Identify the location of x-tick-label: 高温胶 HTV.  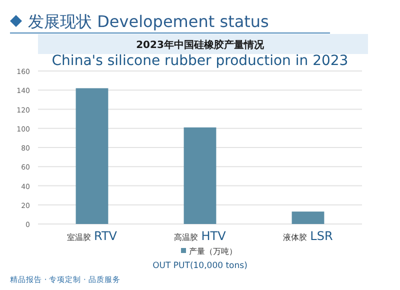
(200, 236).